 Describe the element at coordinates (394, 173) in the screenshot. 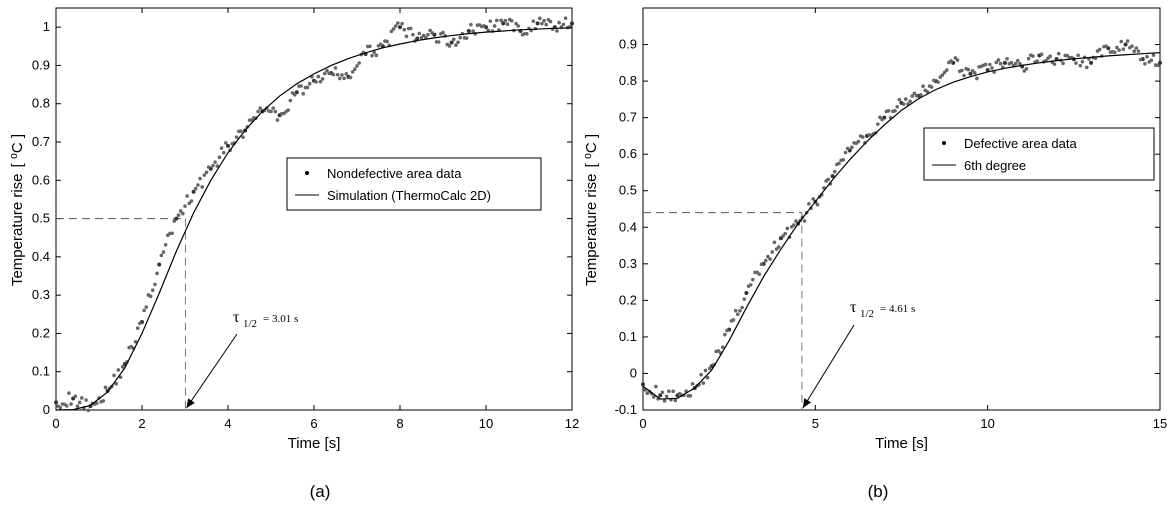

I see `legend-entry-points: Nondefective area data` at that location.